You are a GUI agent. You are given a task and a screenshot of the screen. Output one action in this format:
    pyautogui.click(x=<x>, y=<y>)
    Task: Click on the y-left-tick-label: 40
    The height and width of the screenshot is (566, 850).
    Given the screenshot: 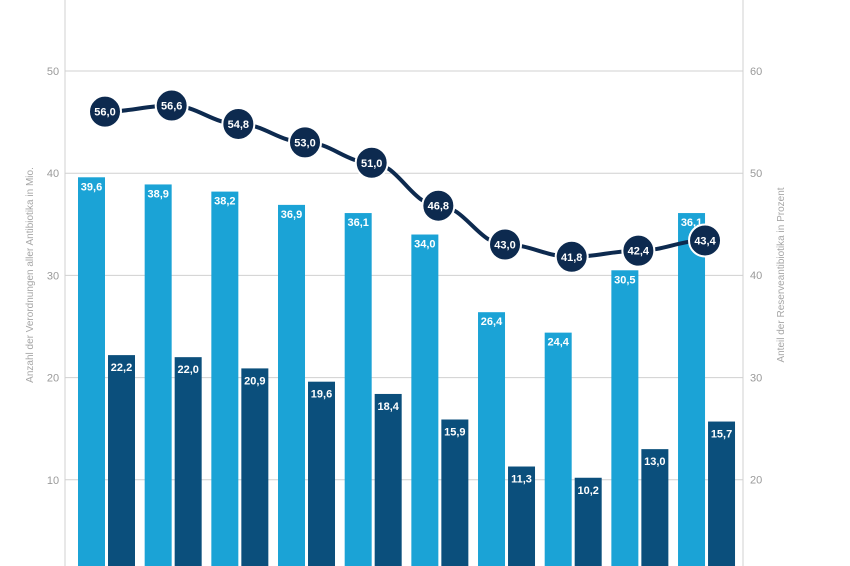 What is the action you would take?
    pyautogui.click(x=53, y=174)
    